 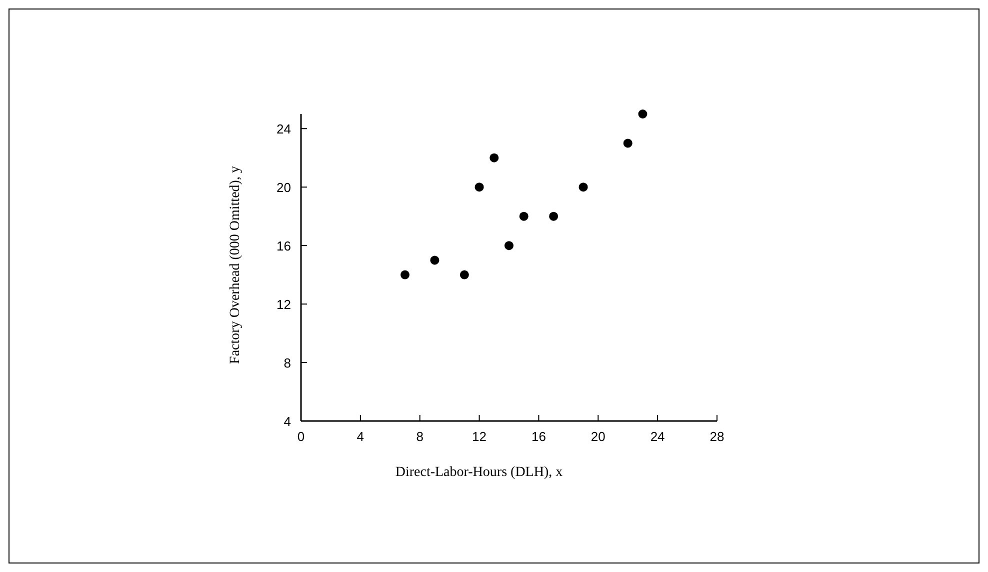 I want to click on x-tick-label: 4, so click(x=360, y=436).